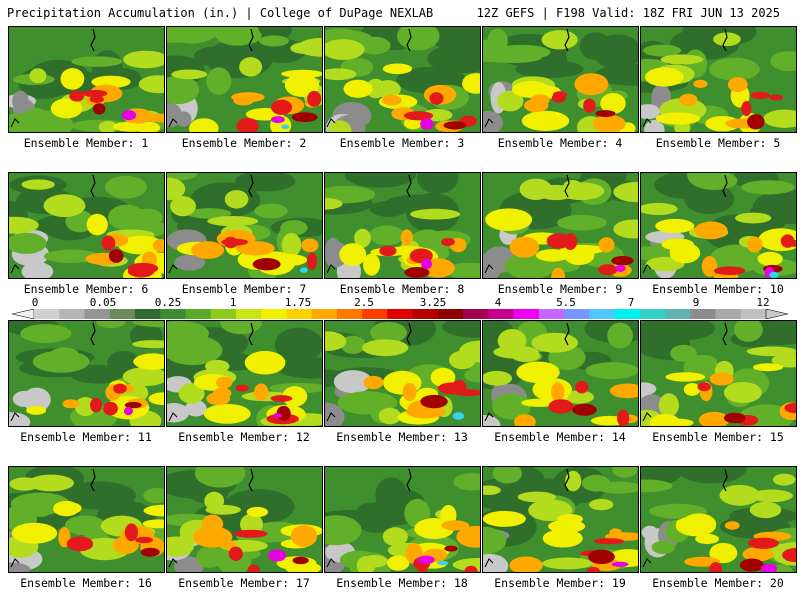 This screenshot has width=800, height=600. Describe the element at coordinates (168, 302) in the screenshot. I see `colorbar-tick-label: 0.25` at that location.